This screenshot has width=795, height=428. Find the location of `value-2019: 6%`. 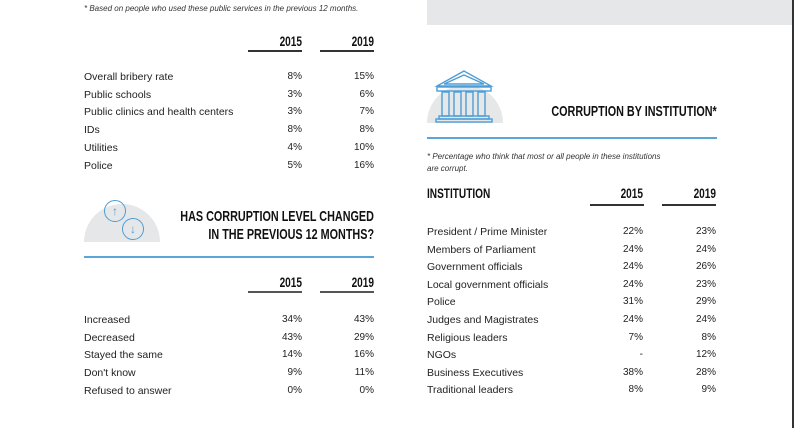

value-2019: 6% is located at coordinates (366, 94).